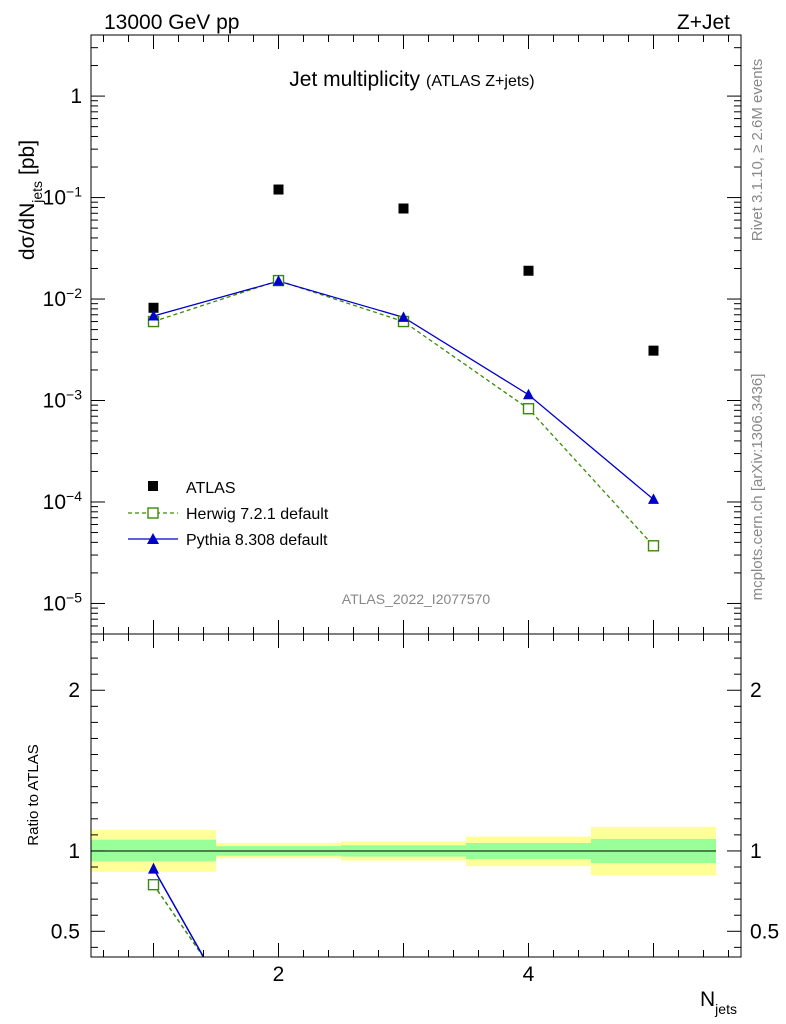  I want to click on ratio-y-tick-label-left-2: 1, so click(74, 851).